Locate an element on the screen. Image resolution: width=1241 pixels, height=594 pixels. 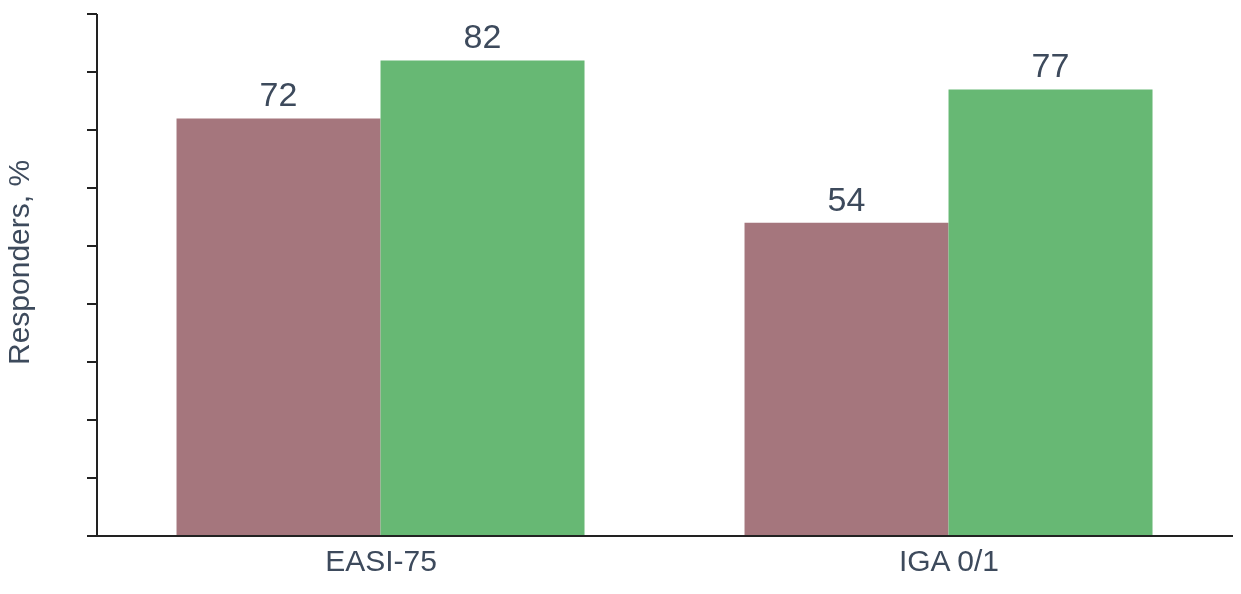
x-tick-label: IGA 0/1 is located at coordinates (949, 561).